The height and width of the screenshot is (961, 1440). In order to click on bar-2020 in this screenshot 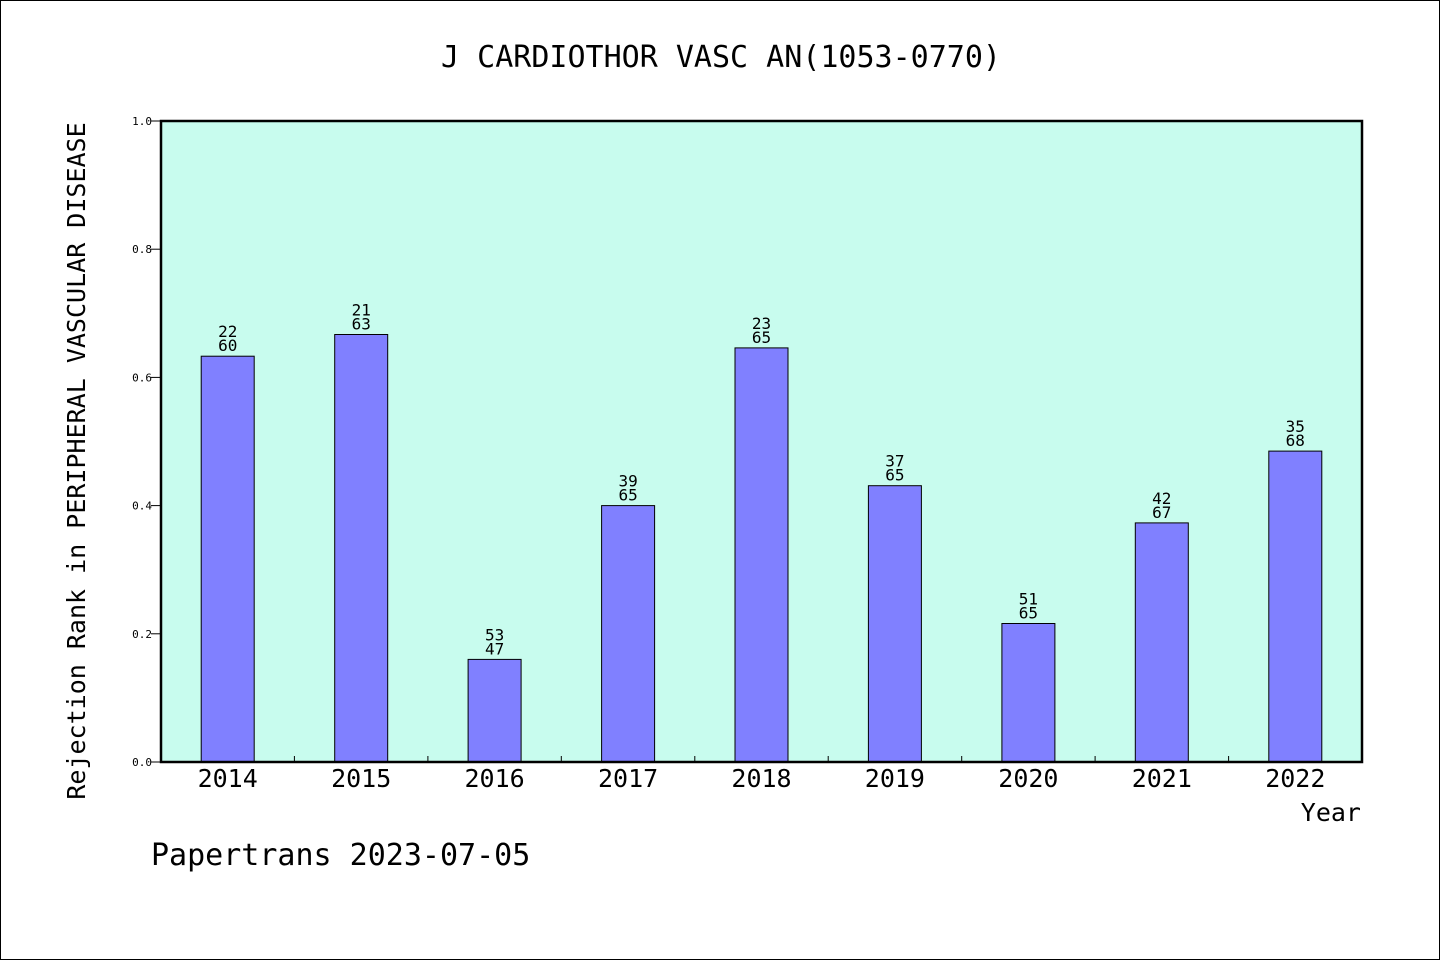, I will do `click(1028, 693)`.